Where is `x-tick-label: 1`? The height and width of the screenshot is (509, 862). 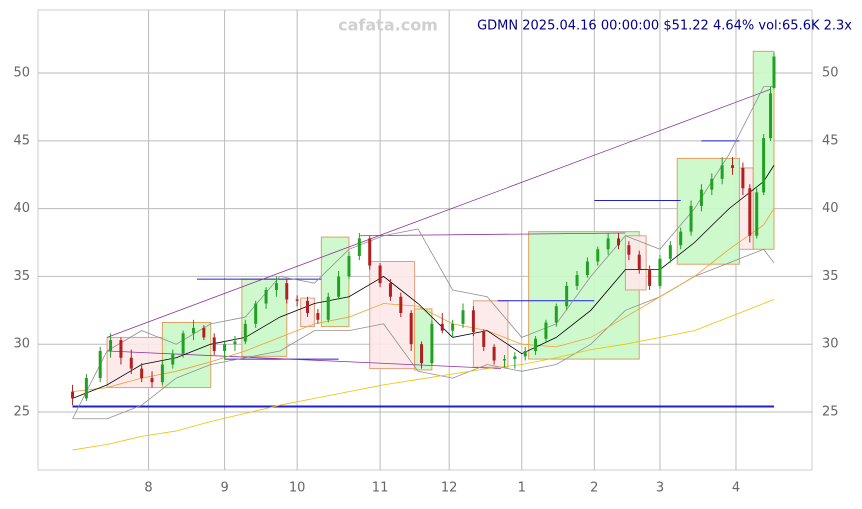
x-tick-label: 1 is located at coordinates (522, 488).